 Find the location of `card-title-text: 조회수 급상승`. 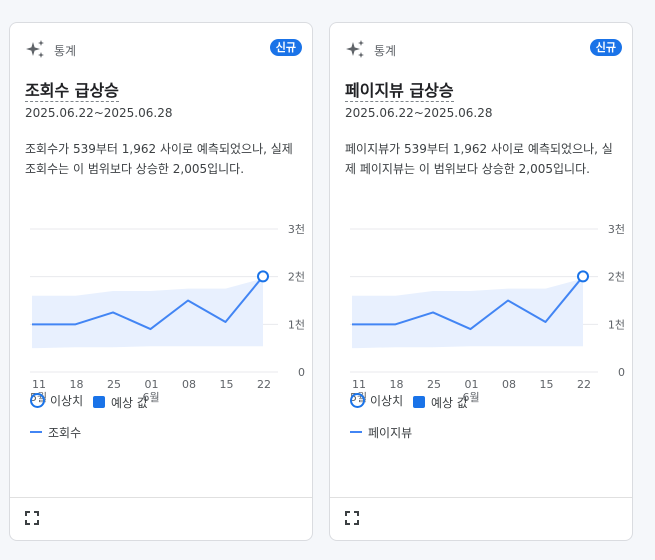

card-title-text: 조회수 급상승 is located at coordinates (72, 91).